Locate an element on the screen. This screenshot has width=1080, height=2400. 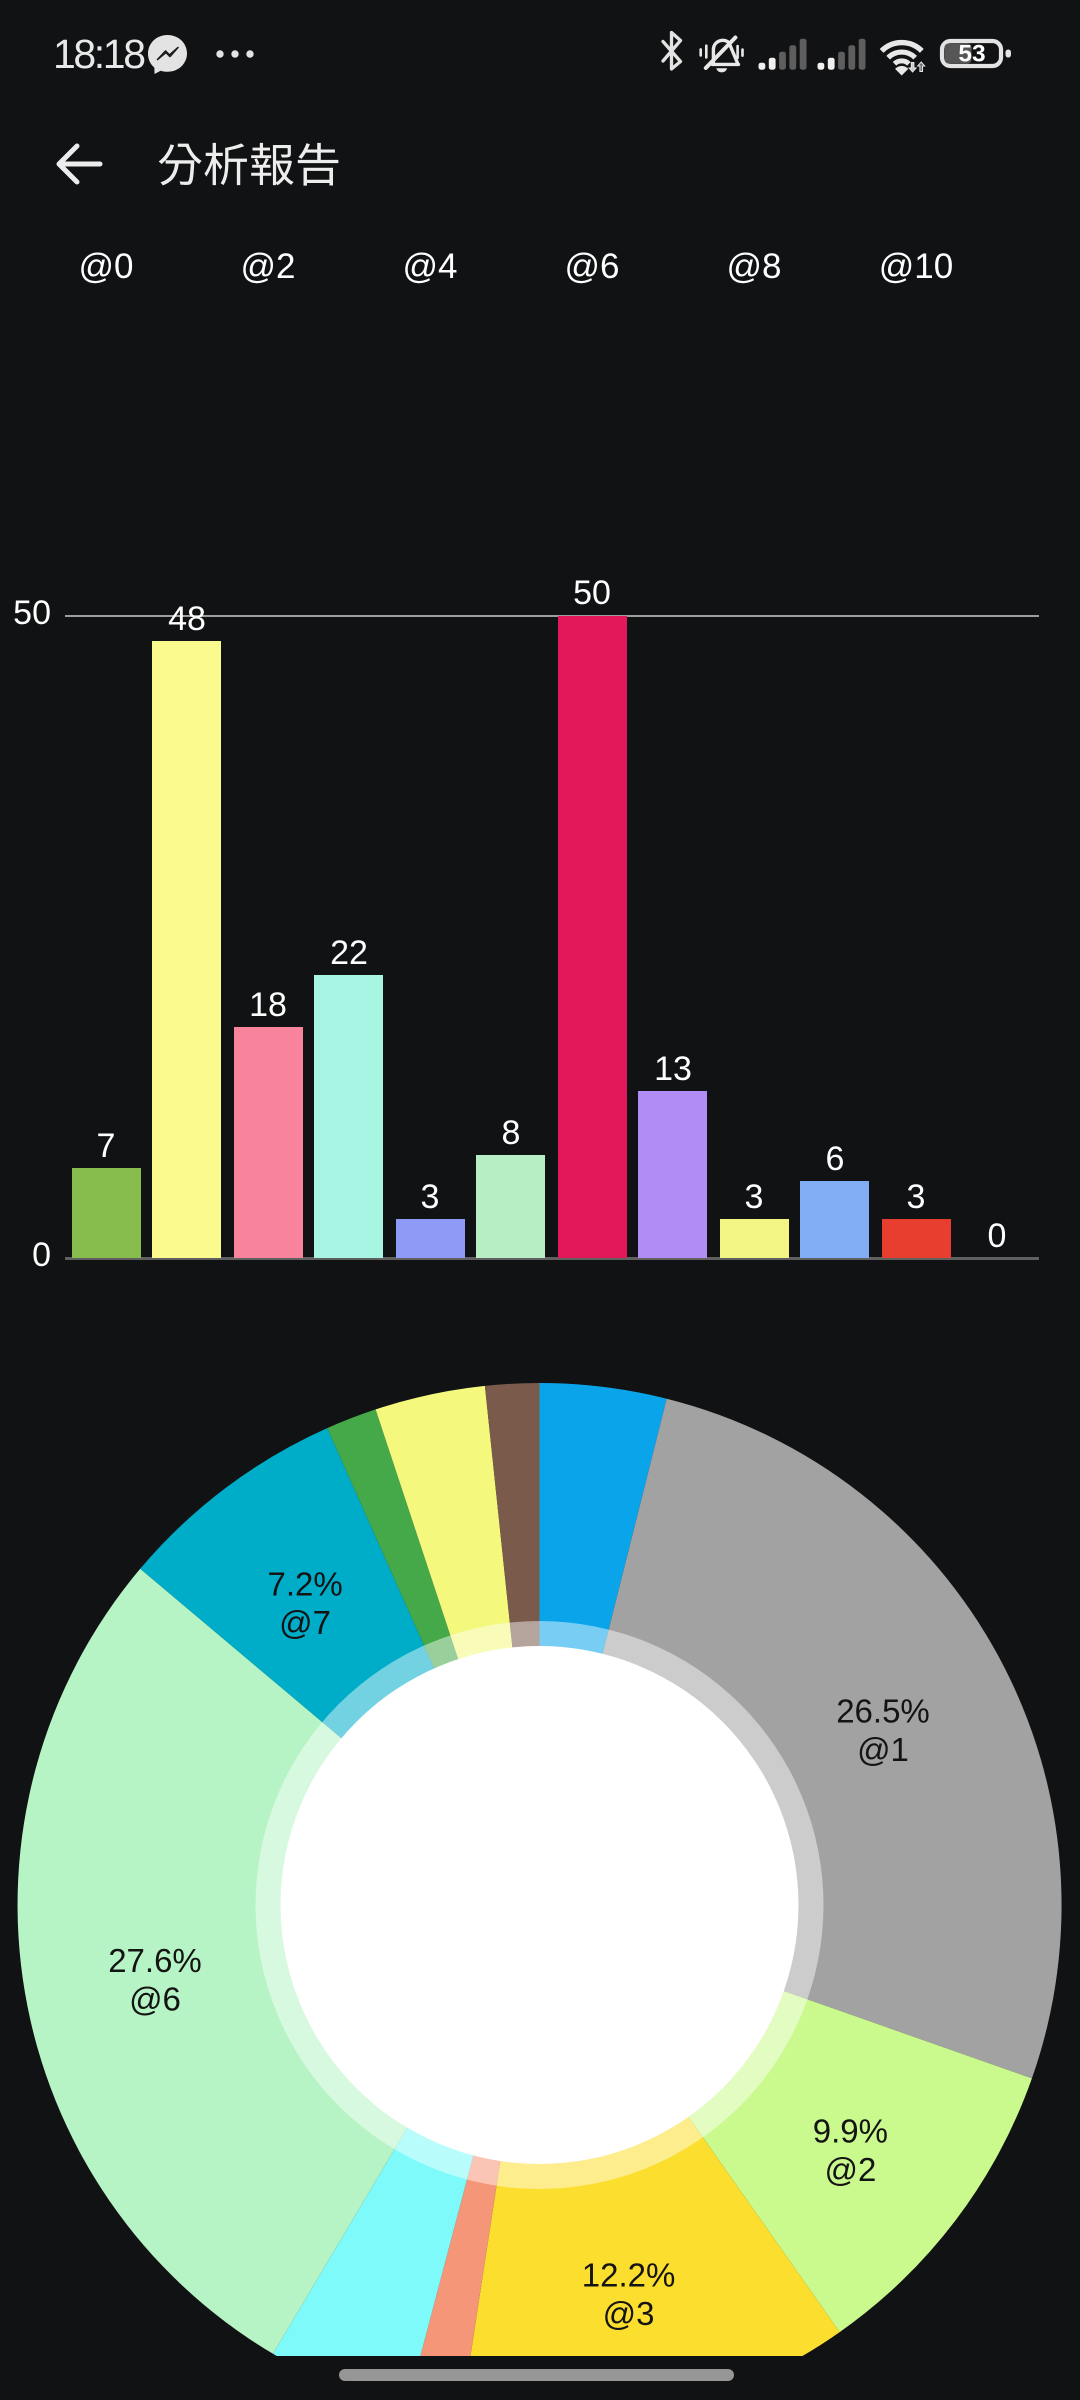
svg-text: 26.5% is located at coordinates (883, 1710).